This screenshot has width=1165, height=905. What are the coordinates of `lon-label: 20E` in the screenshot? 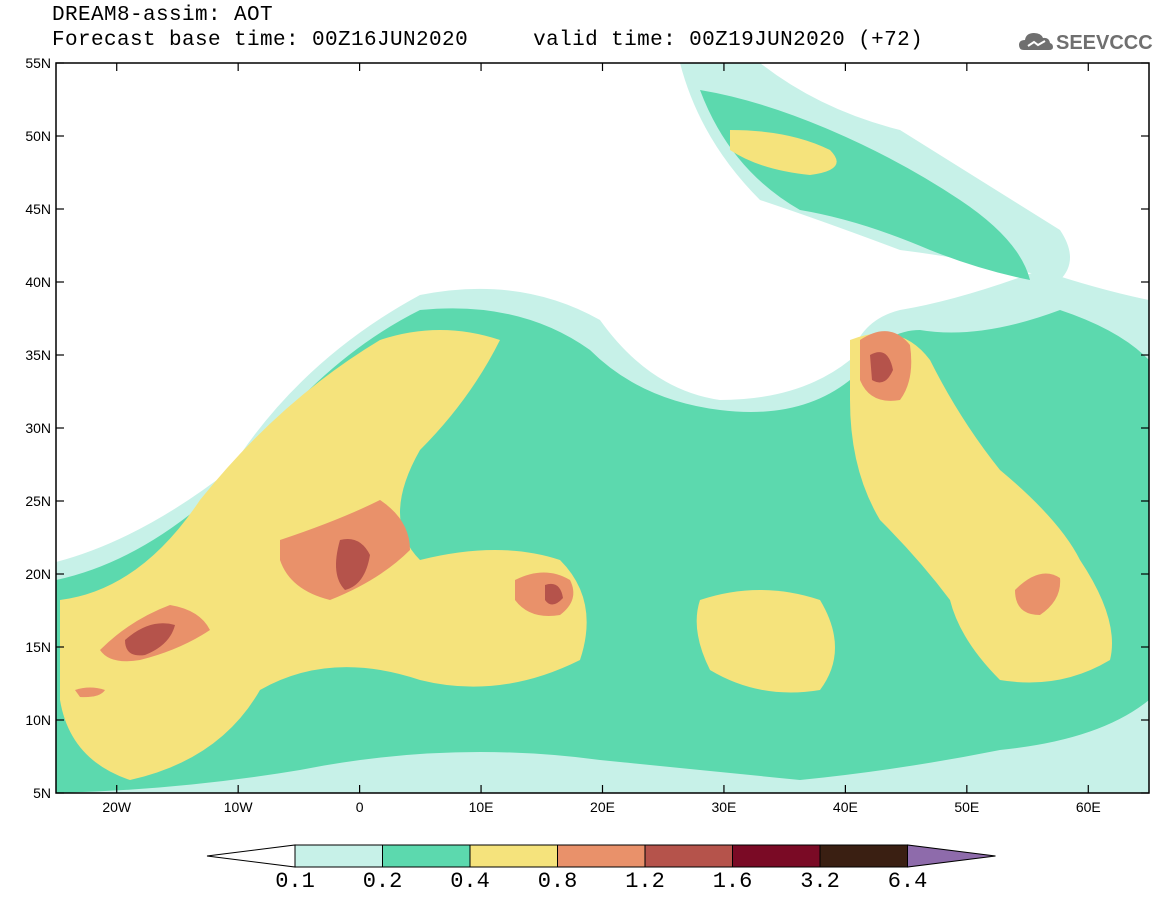 It's located at (602, 807).